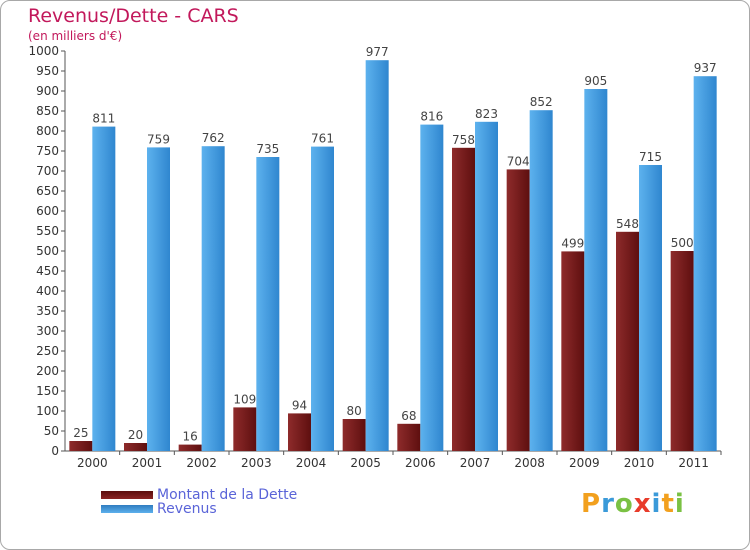 The height and width of the screenshot is (550, 750). Describe the element at coordinates (103, 119) in the screenshot. I see `data-label-revenue: 811` at that location.